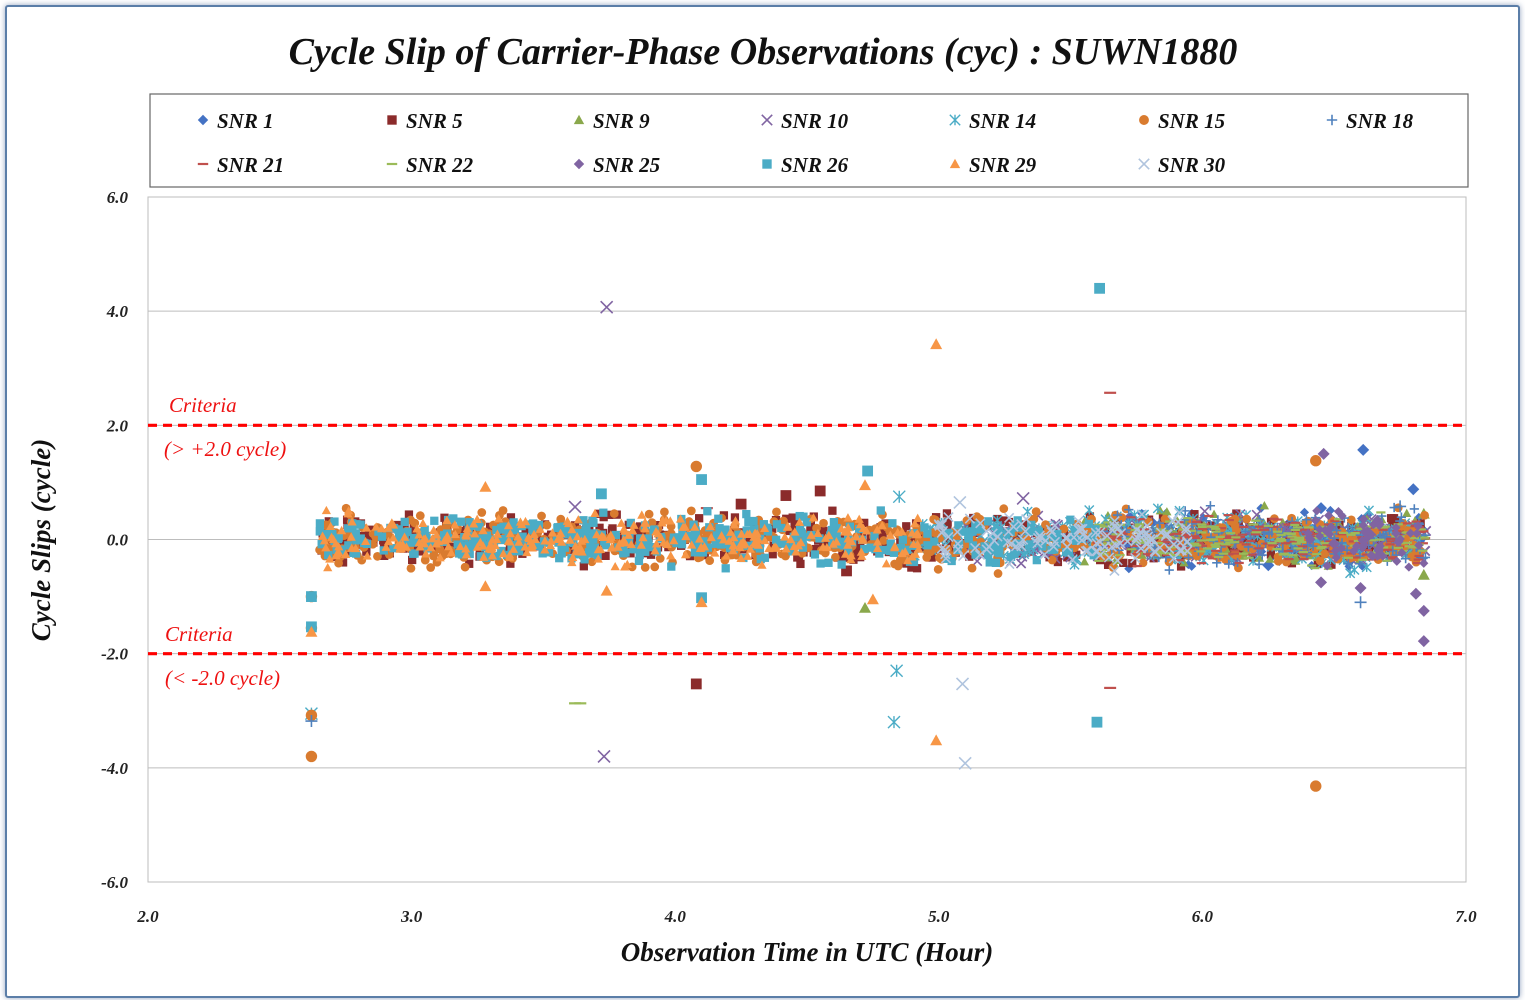 This screenshot has width=1525, height=1000. What do you see at coordinates (992, 121) in the screenshot?
I see `legend-item: SNR 14` at bounding box center [992, 121].